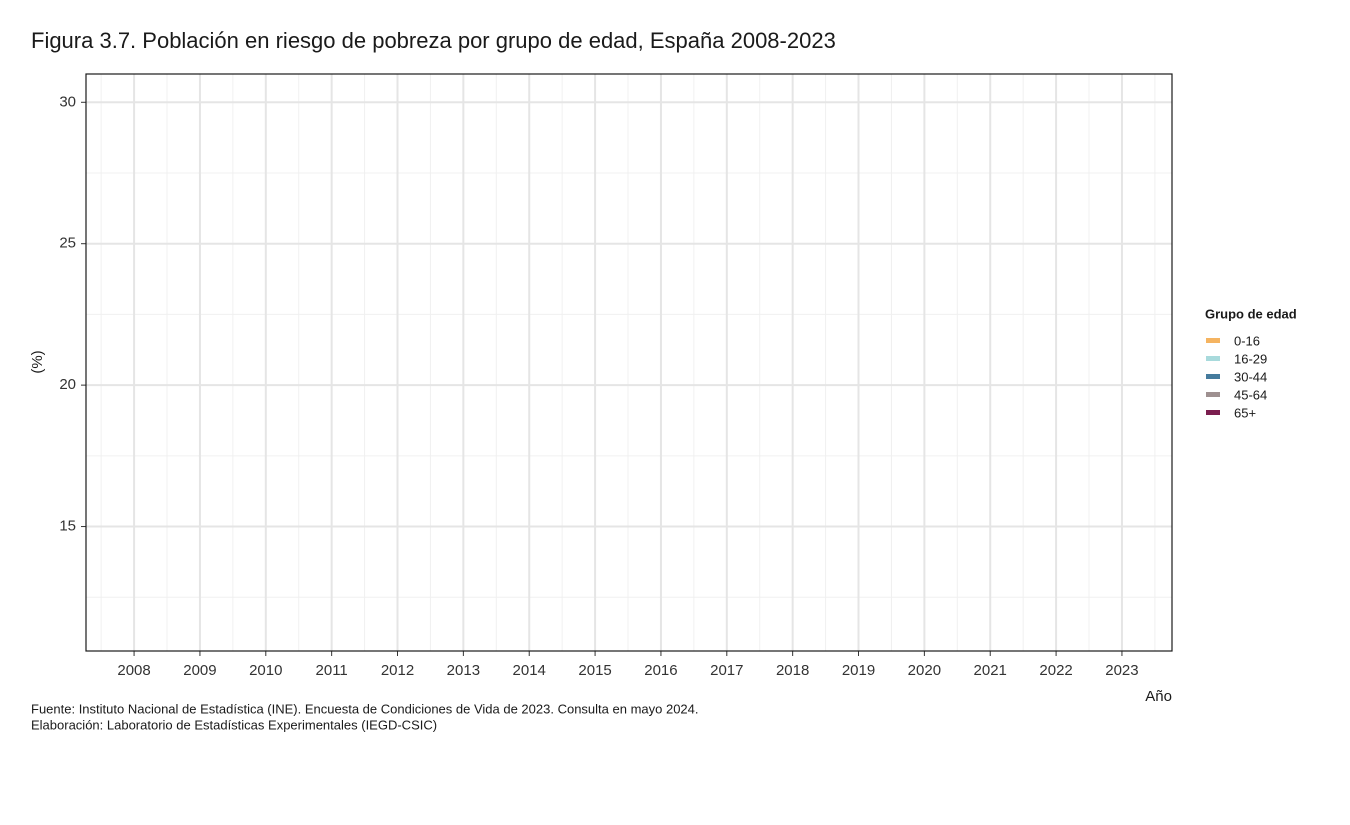 Image resolution: width=1350 pixels, height=825 pixels. Describe the element at coordinates (1158, 696) in the screenshot. I see `x-axis-label: Año` at that location.